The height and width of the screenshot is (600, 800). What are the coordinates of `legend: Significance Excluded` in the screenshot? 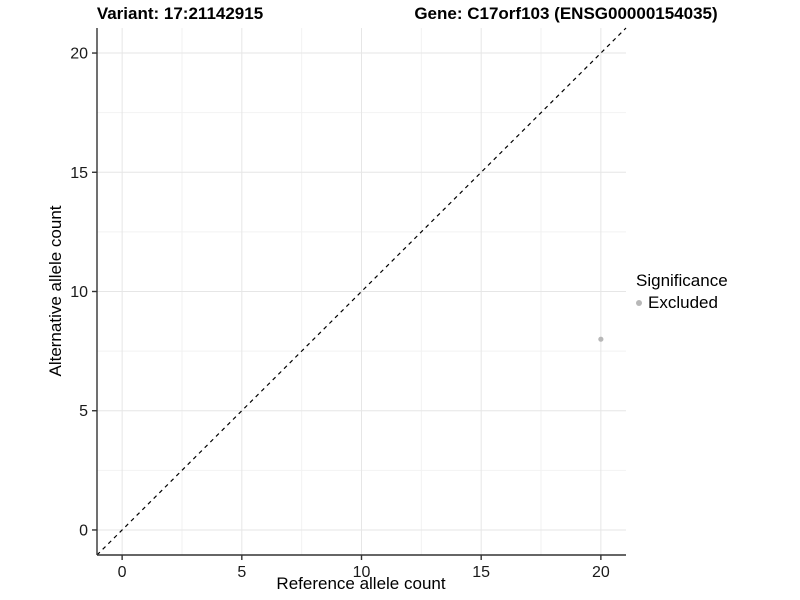 It's located at (682, 292).